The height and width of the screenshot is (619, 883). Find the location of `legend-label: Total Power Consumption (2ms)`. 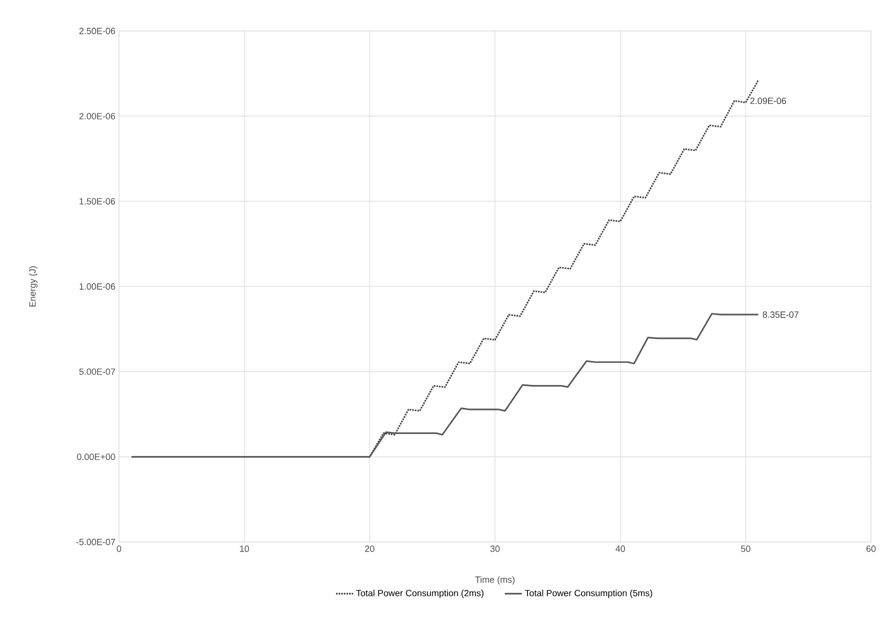

legend-label: Total Power Consumption (2ms) is located at coordinates (420, 594).